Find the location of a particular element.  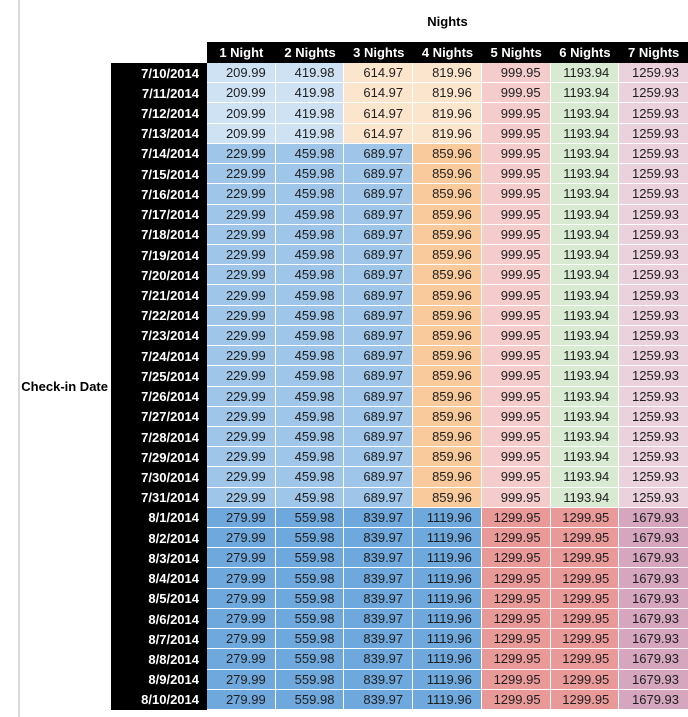

column-header-3-nights: 3 Nights is located at coordinates (379, 52).